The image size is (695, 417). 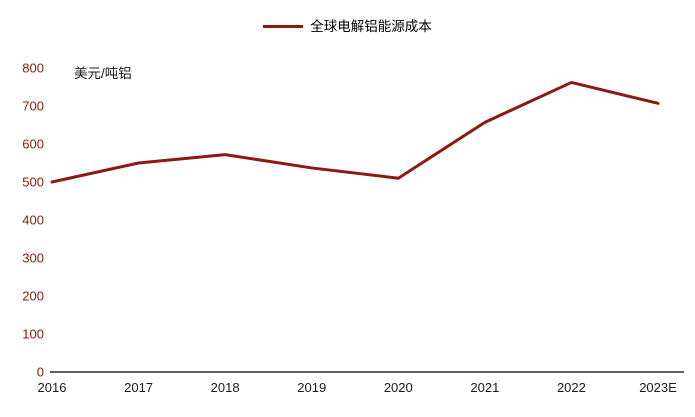 What do you see at coordinates (283, 27) in the screenshot?
I see `legend-line-swatch` at bounding box center [283, 27].